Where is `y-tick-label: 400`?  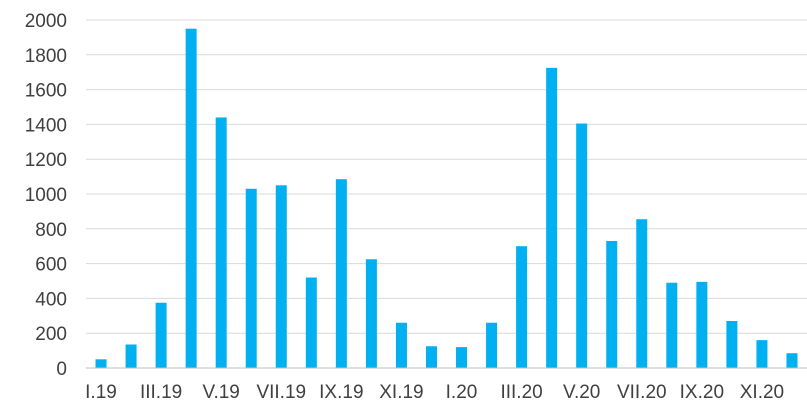 y-tick-label: 400 is located at coordinates (51, 299).